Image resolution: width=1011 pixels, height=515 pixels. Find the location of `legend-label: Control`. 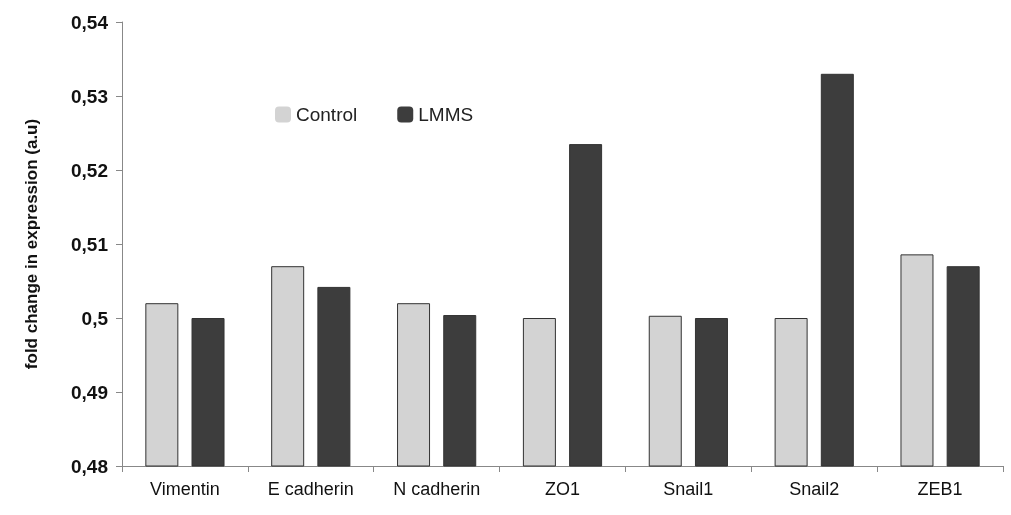

legend-label: Control is located at coordinates (327, 114).